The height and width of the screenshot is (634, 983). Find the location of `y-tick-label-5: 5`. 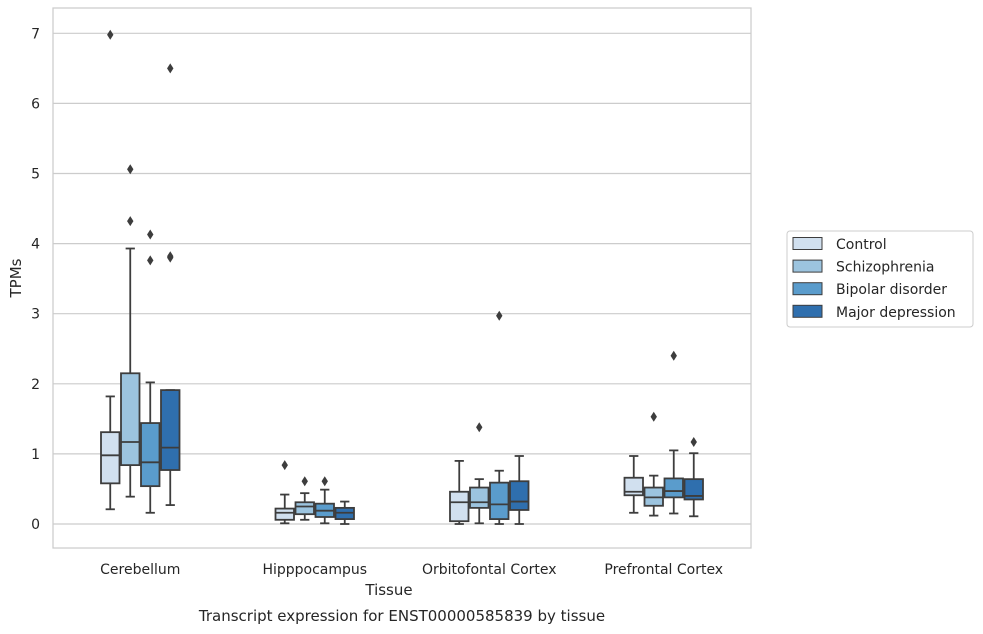

y-tick-label-5: 5 is located at coordinates (35, 175).